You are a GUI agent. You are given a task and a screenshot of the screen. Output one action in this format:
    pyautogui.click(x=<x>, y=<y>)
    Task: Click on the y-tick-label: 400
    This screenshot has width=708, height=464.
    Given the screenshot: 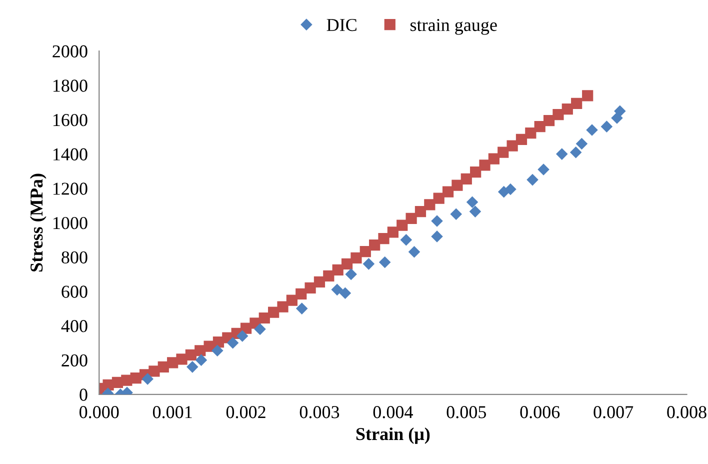 What is the action you would take?
    pyautogui.click(x=74, y=326)
    